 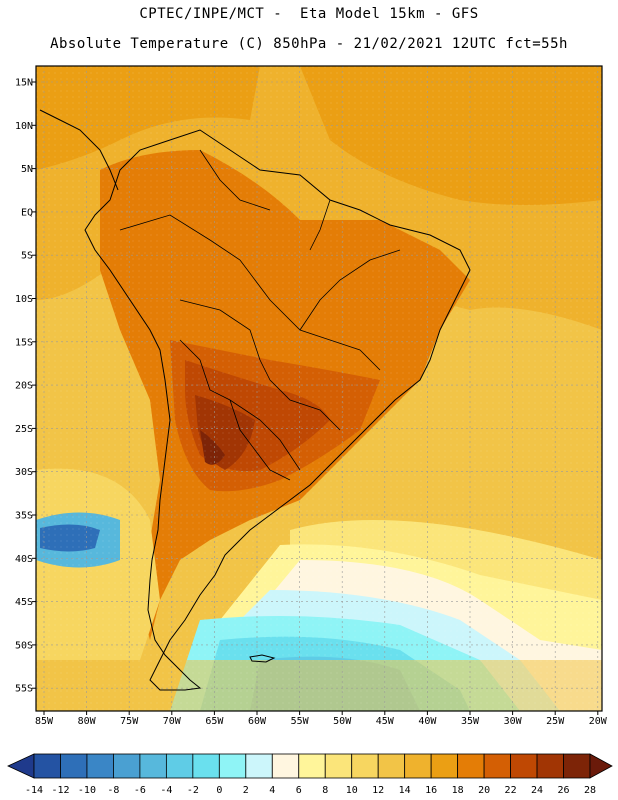 What do you see at coordinates (385, 721) in the screenshot?
I see `lon-tick-label: 45W` at bounding box center [385, 721].